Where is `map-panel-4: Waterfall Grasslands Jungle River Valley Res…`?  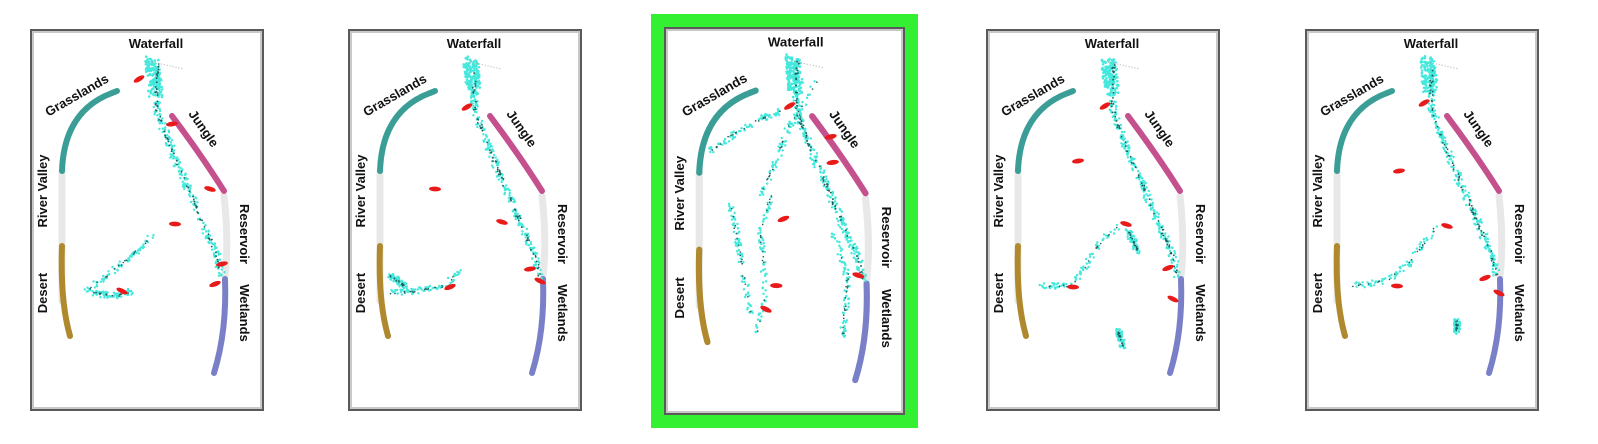
map-panel-4: Waterfall Grasslands Jungle River Valley Res… is located at coordinates (1103, 220).